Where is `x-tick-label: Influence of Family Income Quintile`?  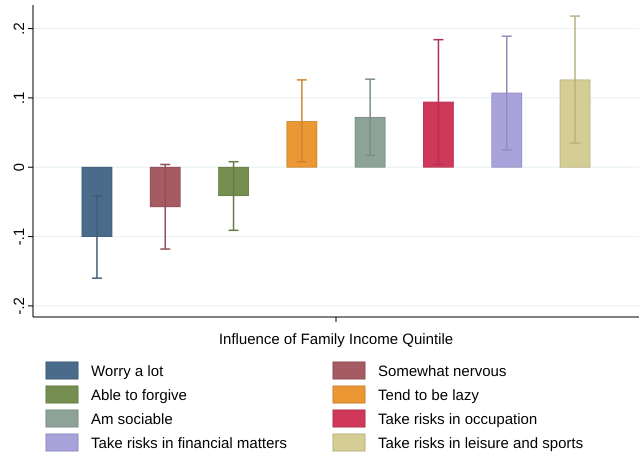 x-tick-label: Influence of Family Income Quintile is located at coordinates (336, 339).